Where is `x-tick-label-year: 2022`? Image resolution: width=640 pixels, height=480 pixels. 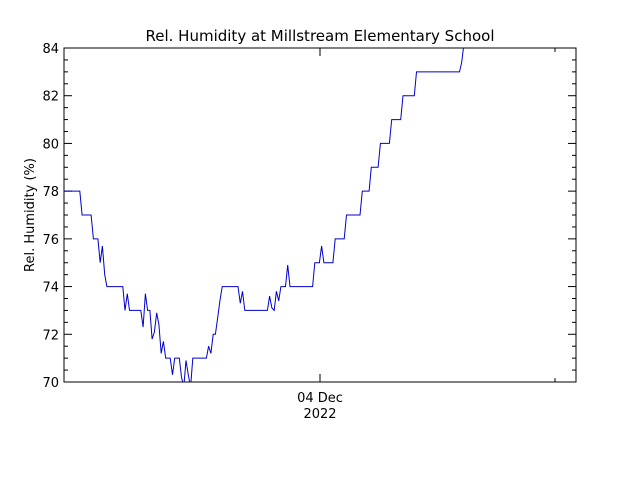
x-tick-label-year: 2022 is located at coordinates (319, 414).